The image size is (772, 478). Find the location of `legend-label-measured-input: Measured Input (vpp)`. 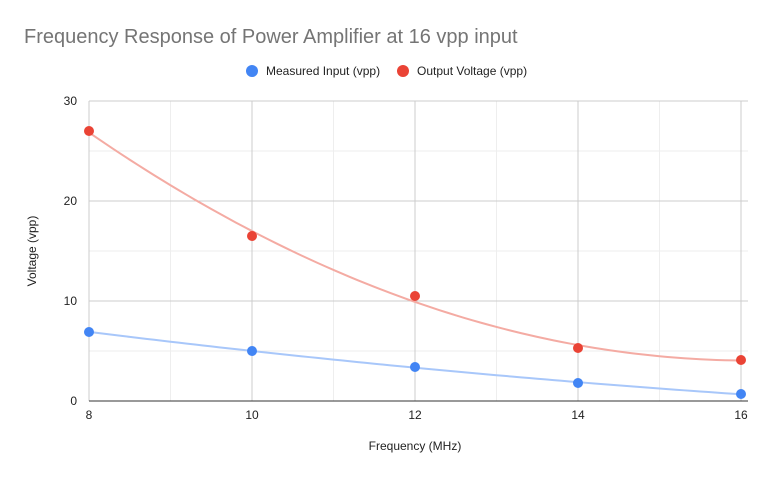

legend-label-measured-input: Measured Input (vpp) is located at coordinates (323, 71).